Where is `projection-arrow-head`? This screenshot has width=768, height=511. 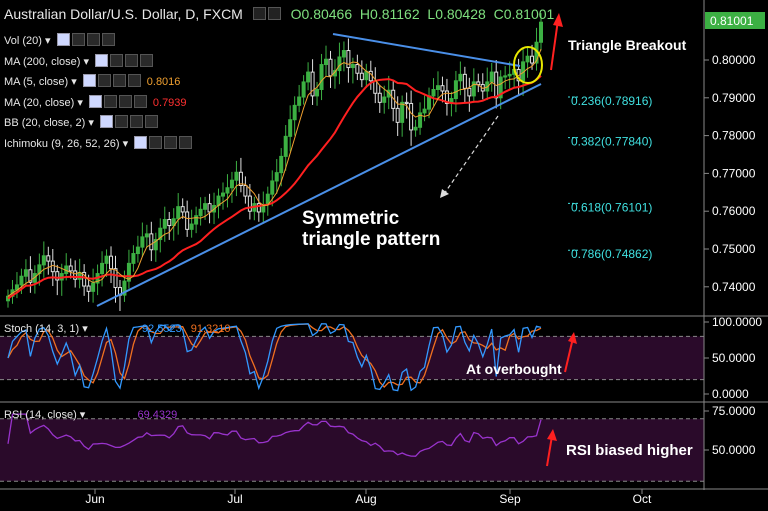 projection-arrow-head is located at coordinates (444, 193).